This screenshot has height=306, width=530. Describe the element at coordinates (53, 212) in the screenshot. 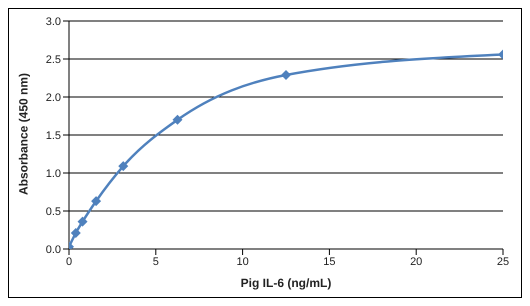

I see `y-tick-label: 0.5` at that location.